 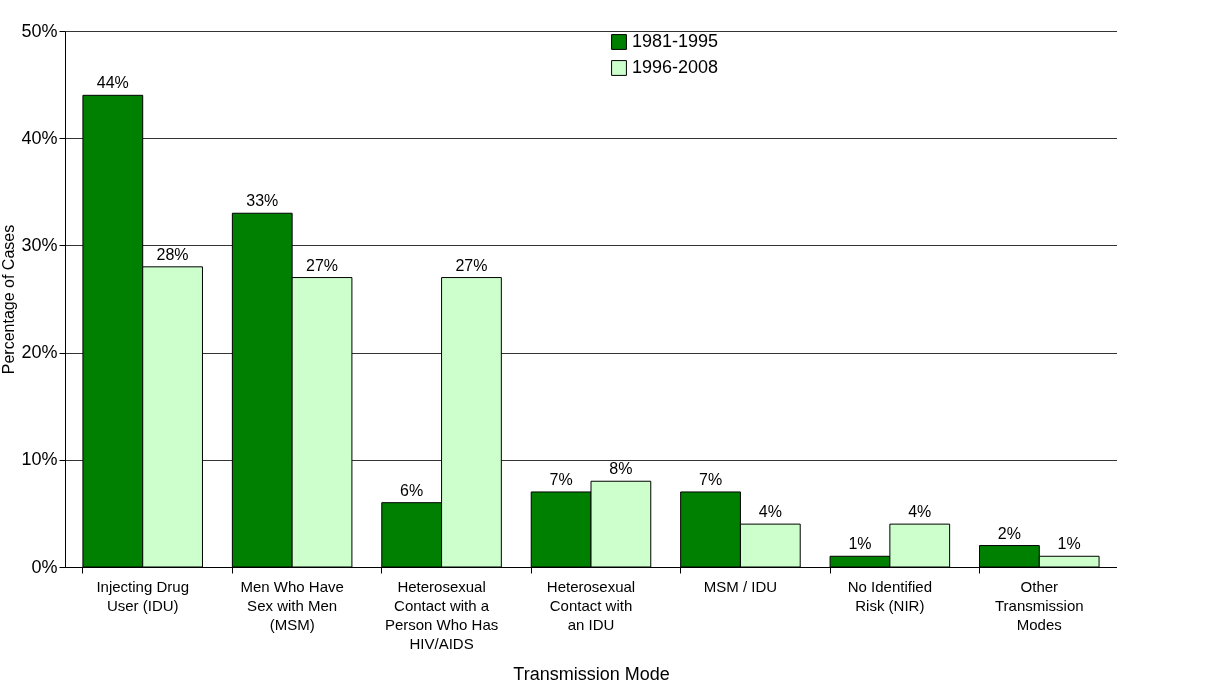 I want to click on x-tick-label: No Identified Risk (NIR), so click(x=889, y=595).